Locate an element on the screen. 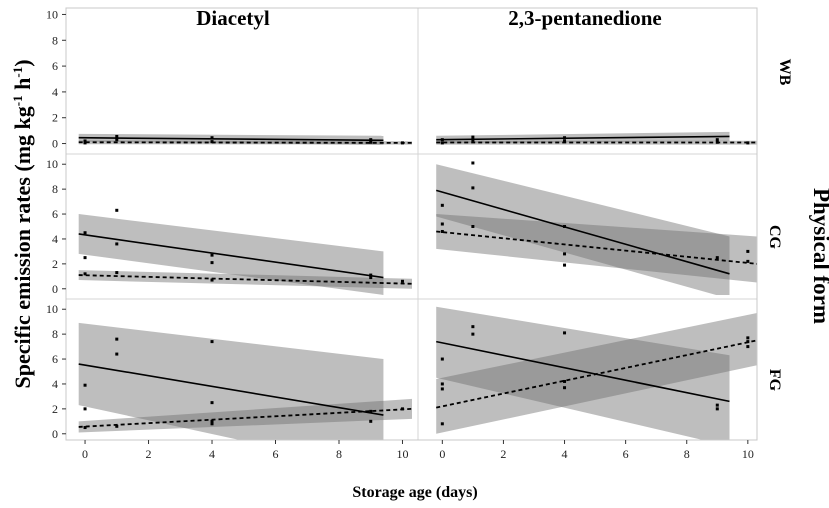  y-tick-label-fg-2: 2 is located at coordinates (55, 409).